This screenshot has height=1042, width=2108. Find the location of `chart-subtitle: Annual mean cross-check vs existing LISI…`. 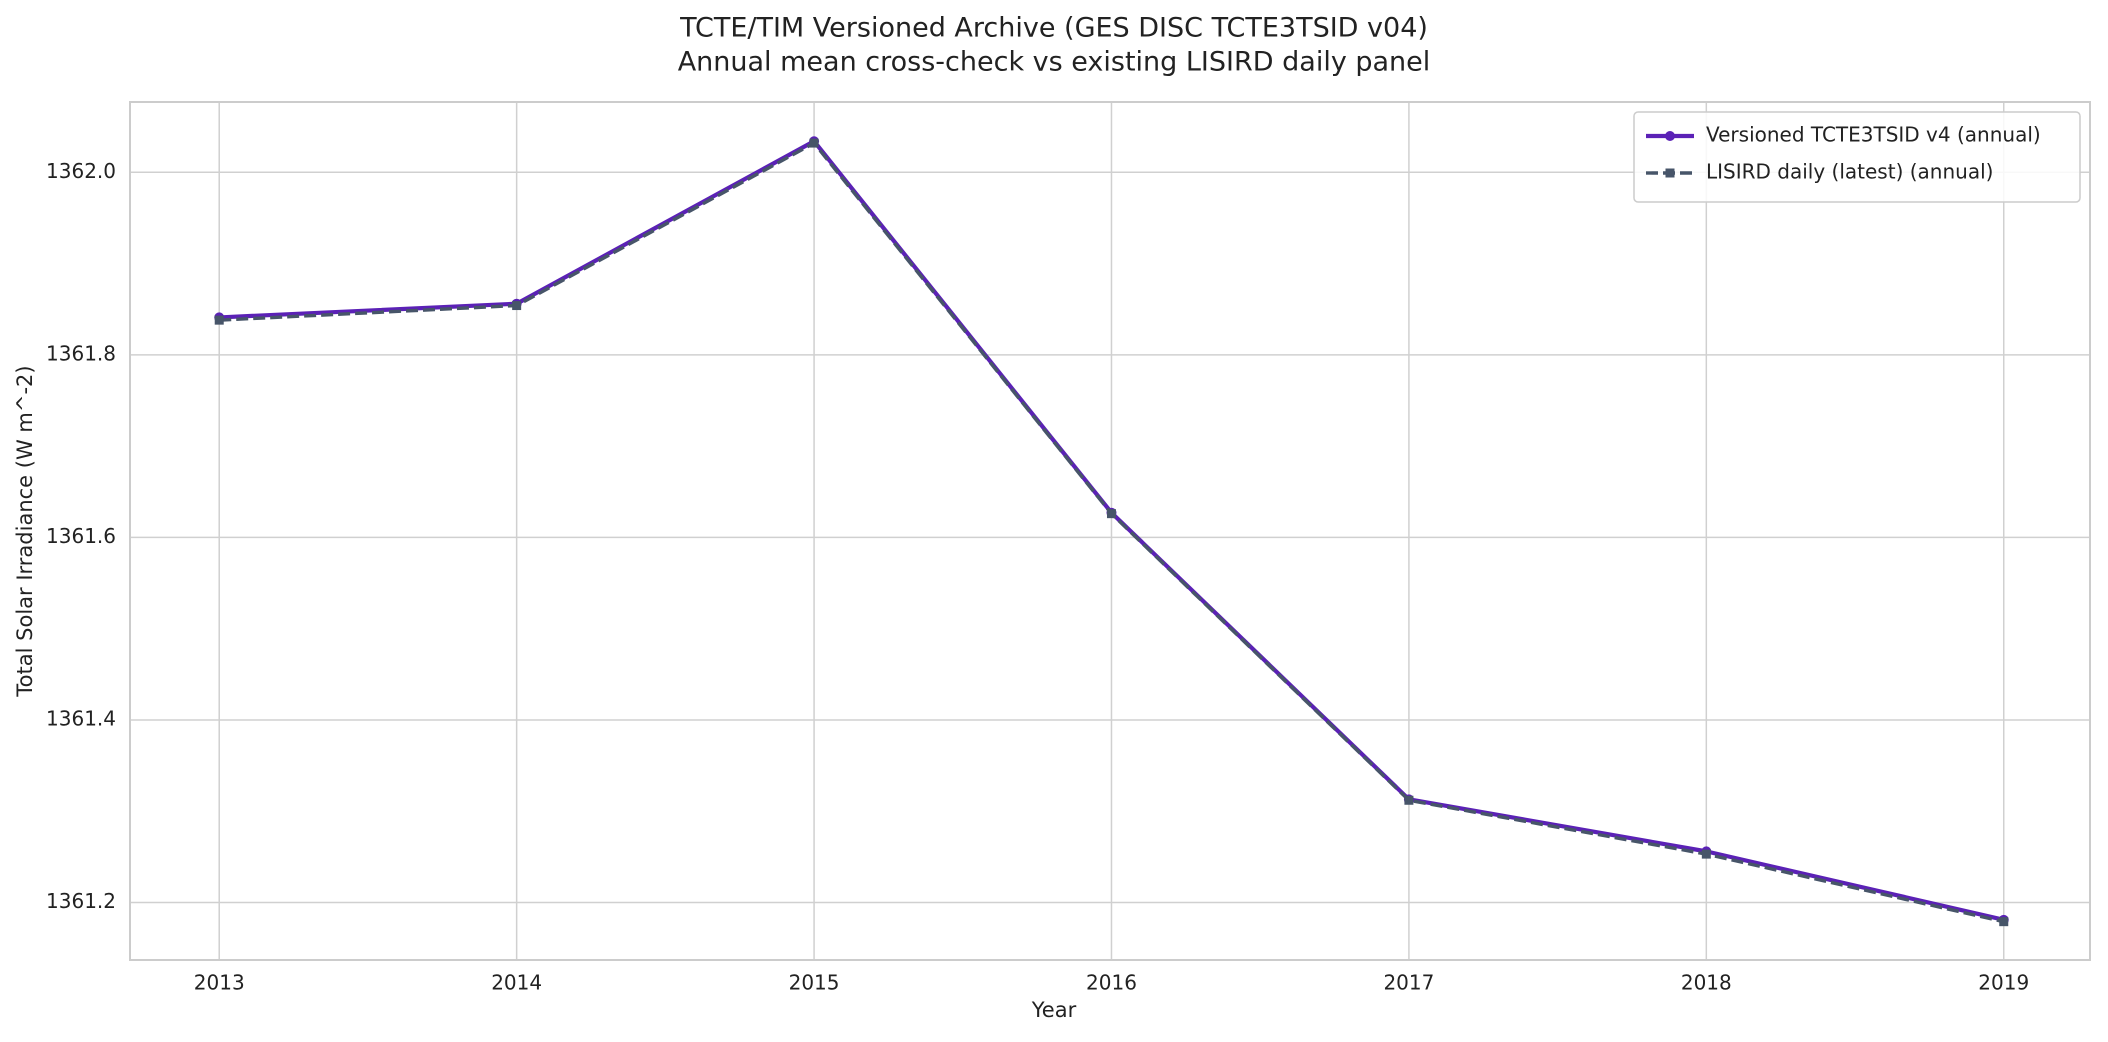

chart-subtitle: Annual mean cross-check vs existing LISI… is located at coordinates (1054, 62).